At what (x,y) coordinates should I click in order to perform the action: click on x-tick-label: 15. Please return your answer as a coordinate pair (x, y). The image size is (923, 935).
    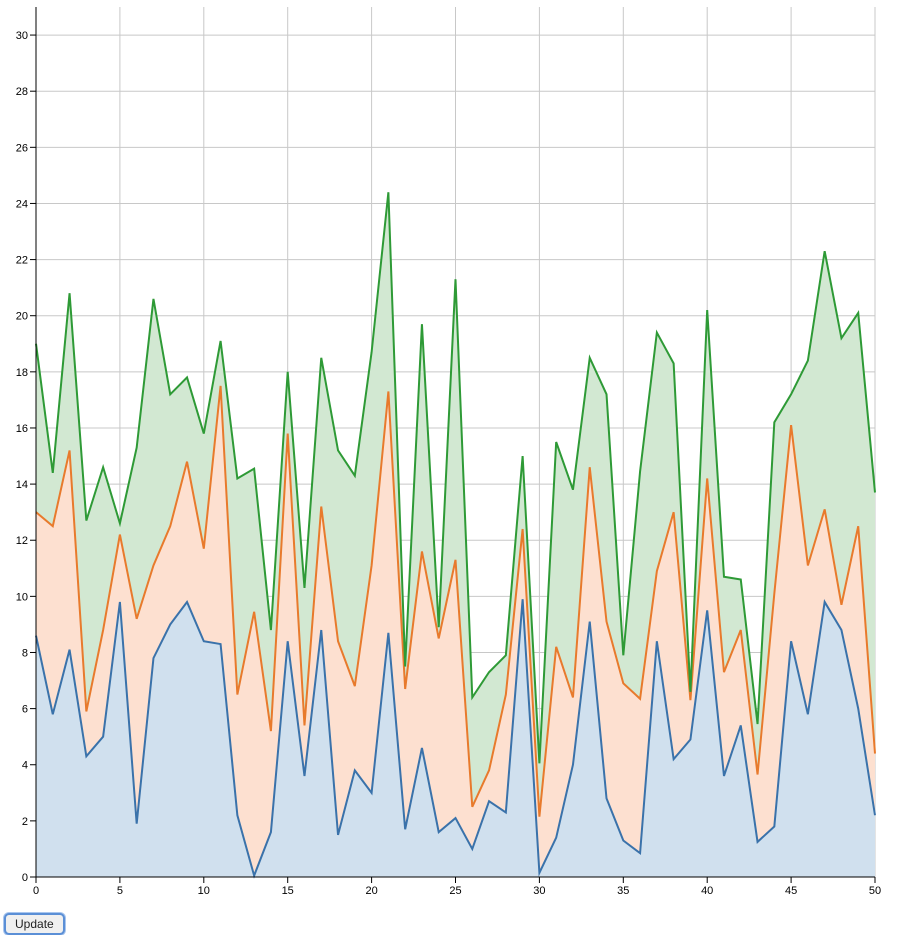
    Looking at the image, I should click on (288, 891).